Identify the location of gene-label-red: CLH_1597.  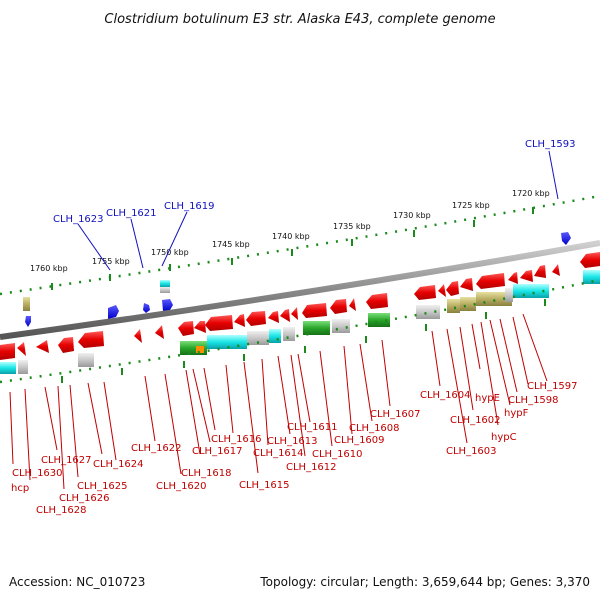
(552, 386).